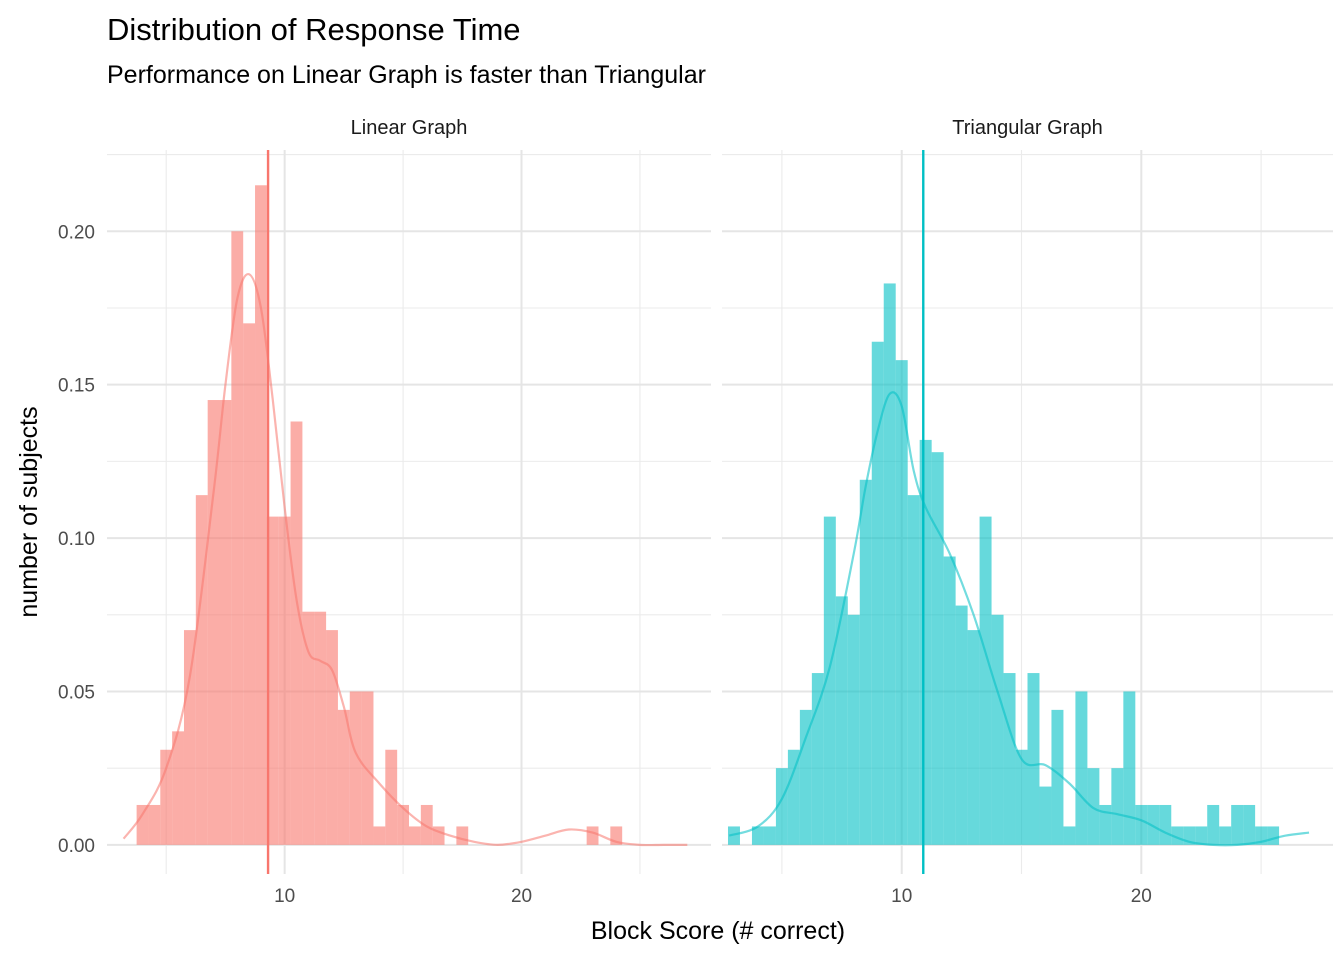 The width and height of the screenshot is (1344, 960). Describe the element at coordinates (718, 931) in the screenshot. I see `x-axis-title: Block Score (# correct)` at that location.